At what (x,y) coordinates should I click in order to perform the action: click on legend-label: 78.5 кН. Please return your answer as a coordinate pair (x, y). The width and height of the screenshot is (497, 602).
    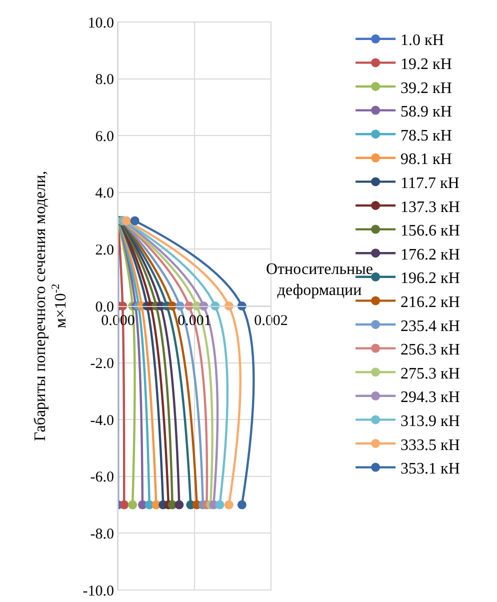
    Looking at the image, I should click on (426, 135).